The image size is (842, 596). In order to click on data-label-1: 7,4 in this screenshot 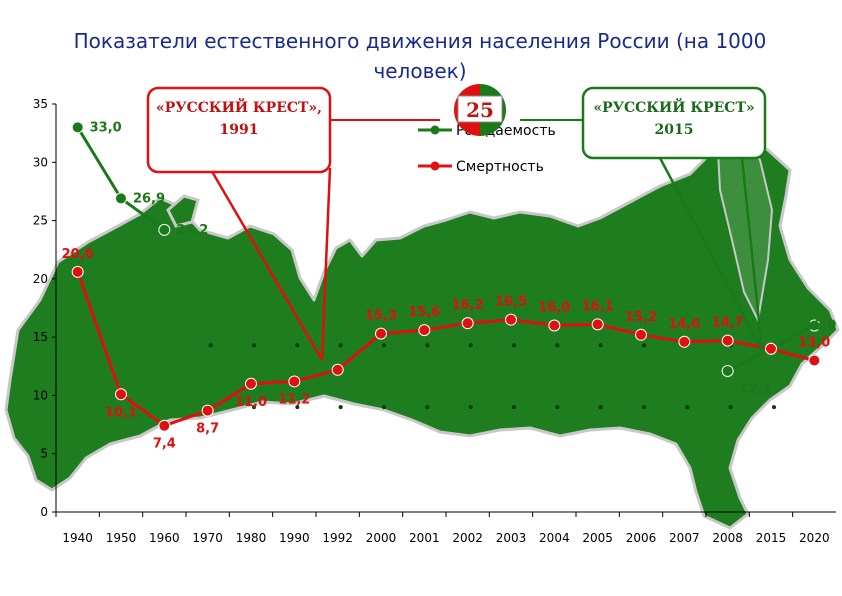, I will do `click(164, 444)`.